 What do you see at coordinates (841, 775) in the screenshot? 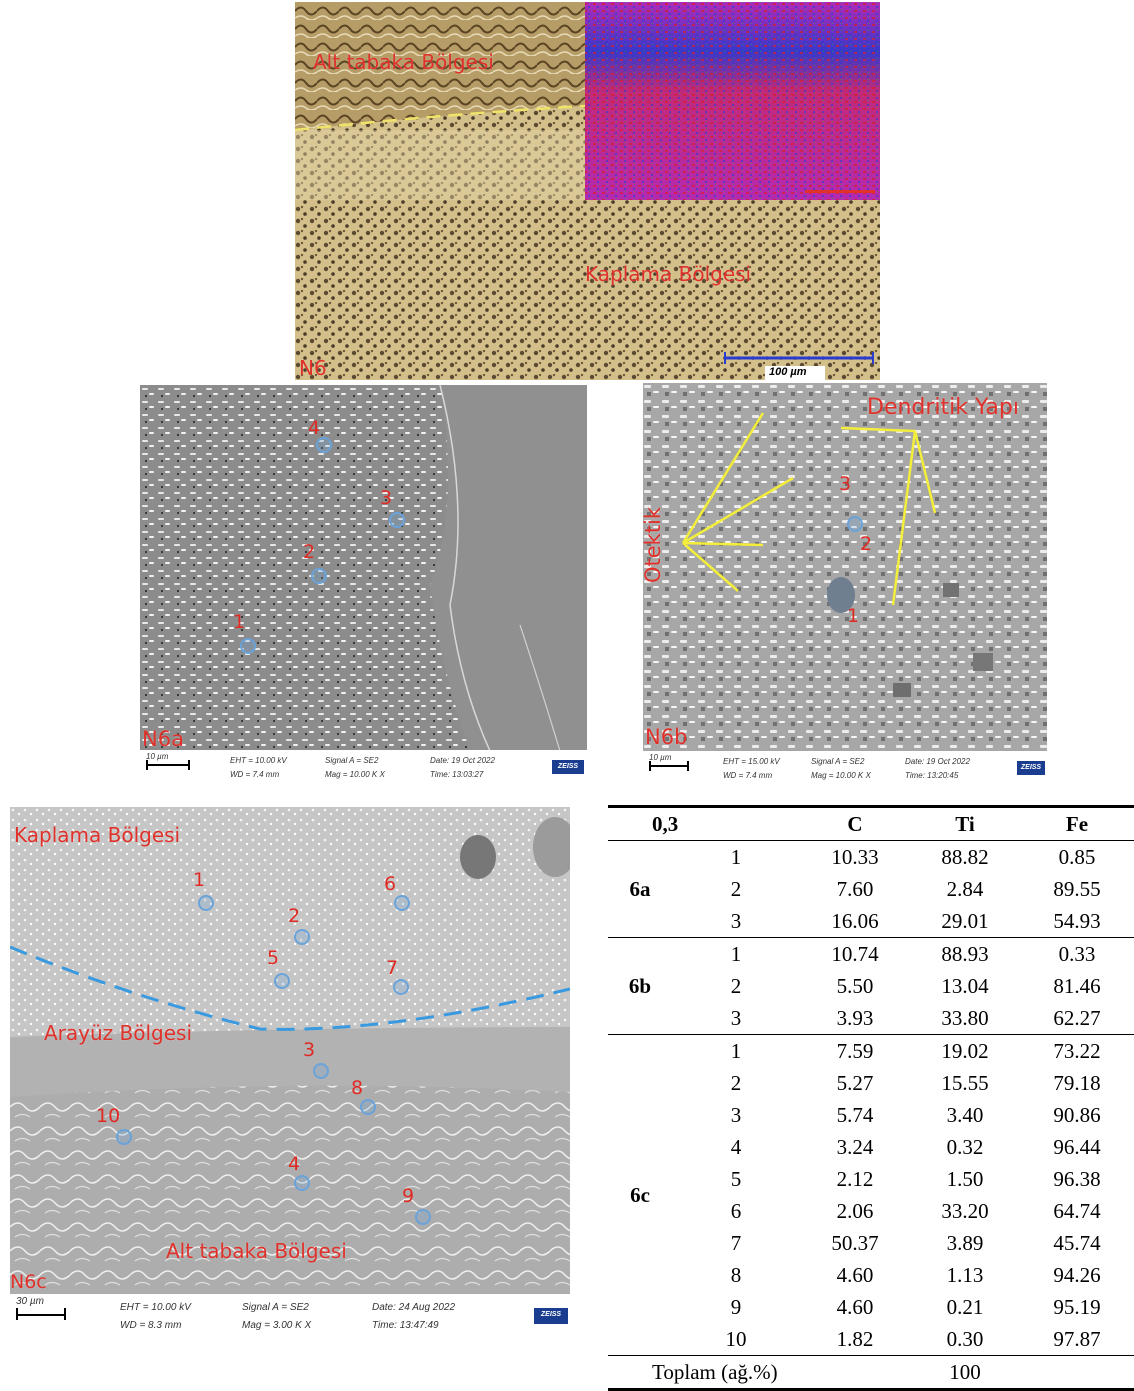
I see `mag-value: Mag = 10.00 K X` at bounding box center [841, 775].